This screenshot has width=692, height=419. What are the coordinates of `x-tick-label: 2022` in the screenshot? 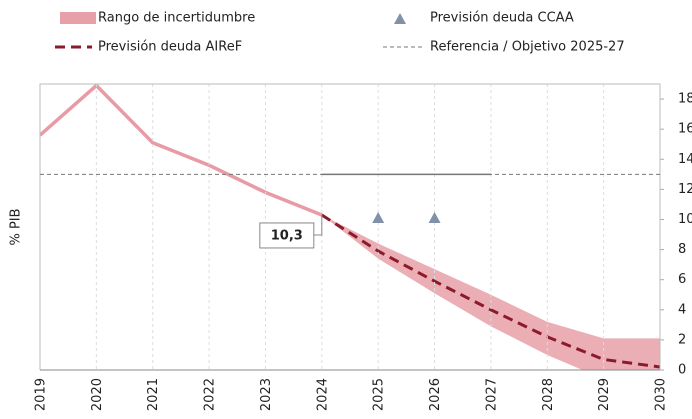 It's located at (210, 394).